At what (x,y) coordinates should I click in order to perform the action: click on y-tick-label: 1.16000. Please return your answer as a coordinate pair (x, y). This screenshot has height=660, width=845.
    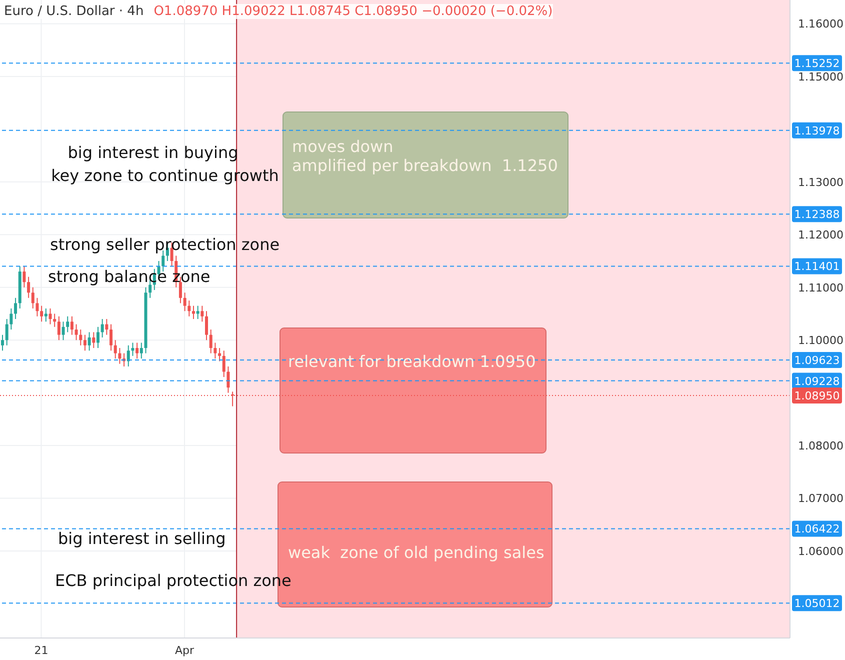
    Looking at the image, I should click on (821, 24).